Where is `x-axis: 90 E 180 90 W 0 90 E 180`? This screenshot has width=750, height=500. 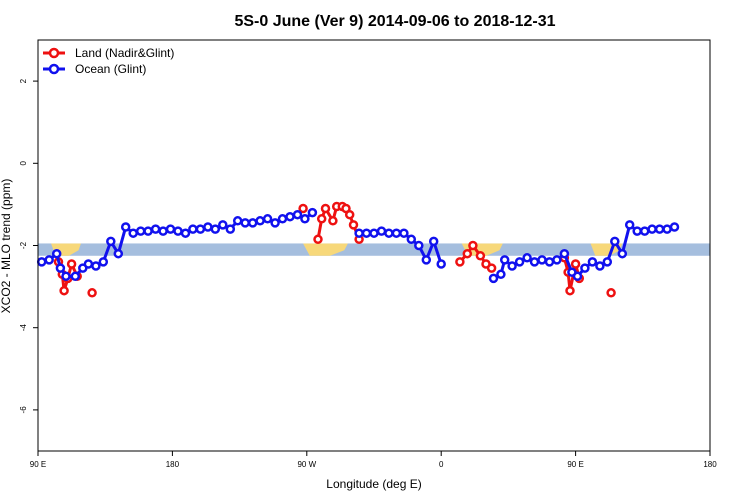
x-axis: 90 E 180 90 W 0 90 E 180 is located at coordinates (373, 460).